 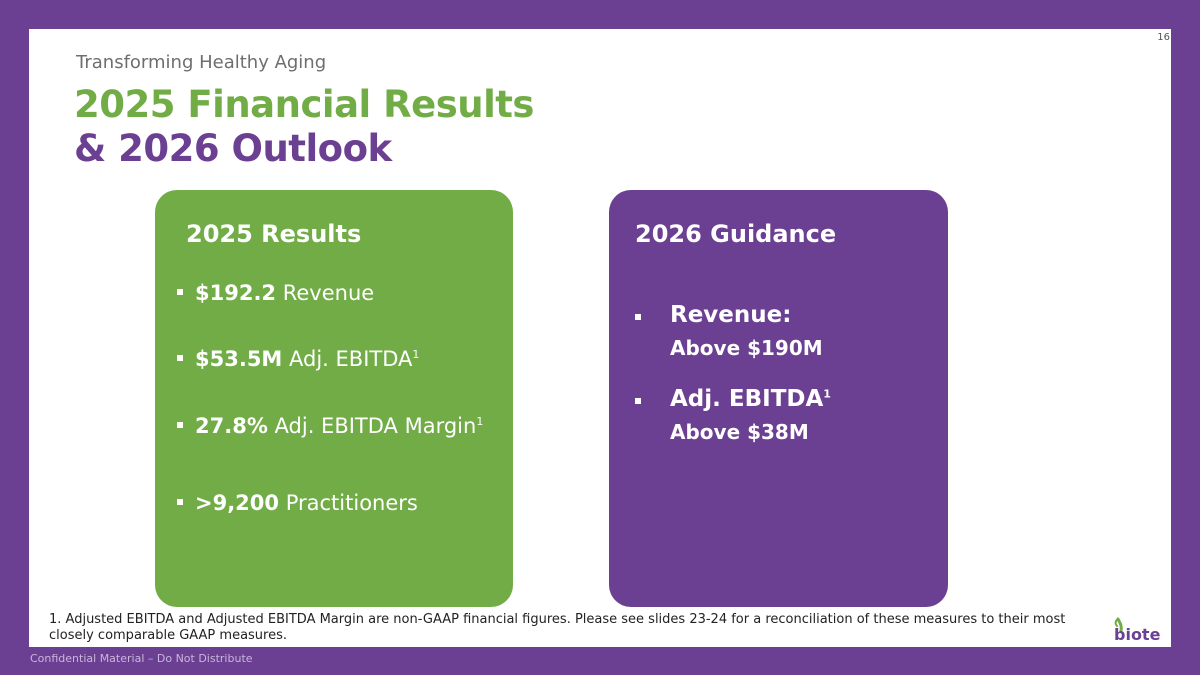 I want to click on result-value: $192.2, so click(x=236, y=293).